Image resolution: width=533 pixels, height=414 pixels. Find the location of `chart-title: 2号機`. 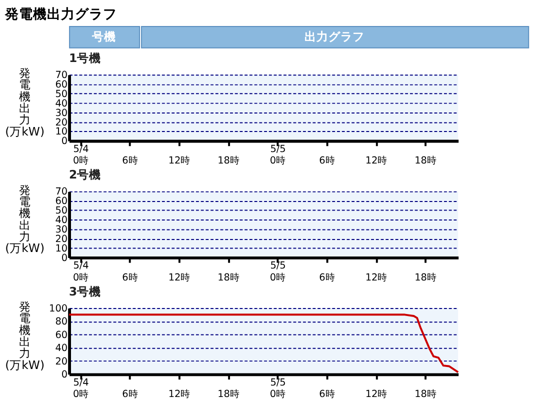

chart-title: 2号機 is located at coordinates (85, 175).